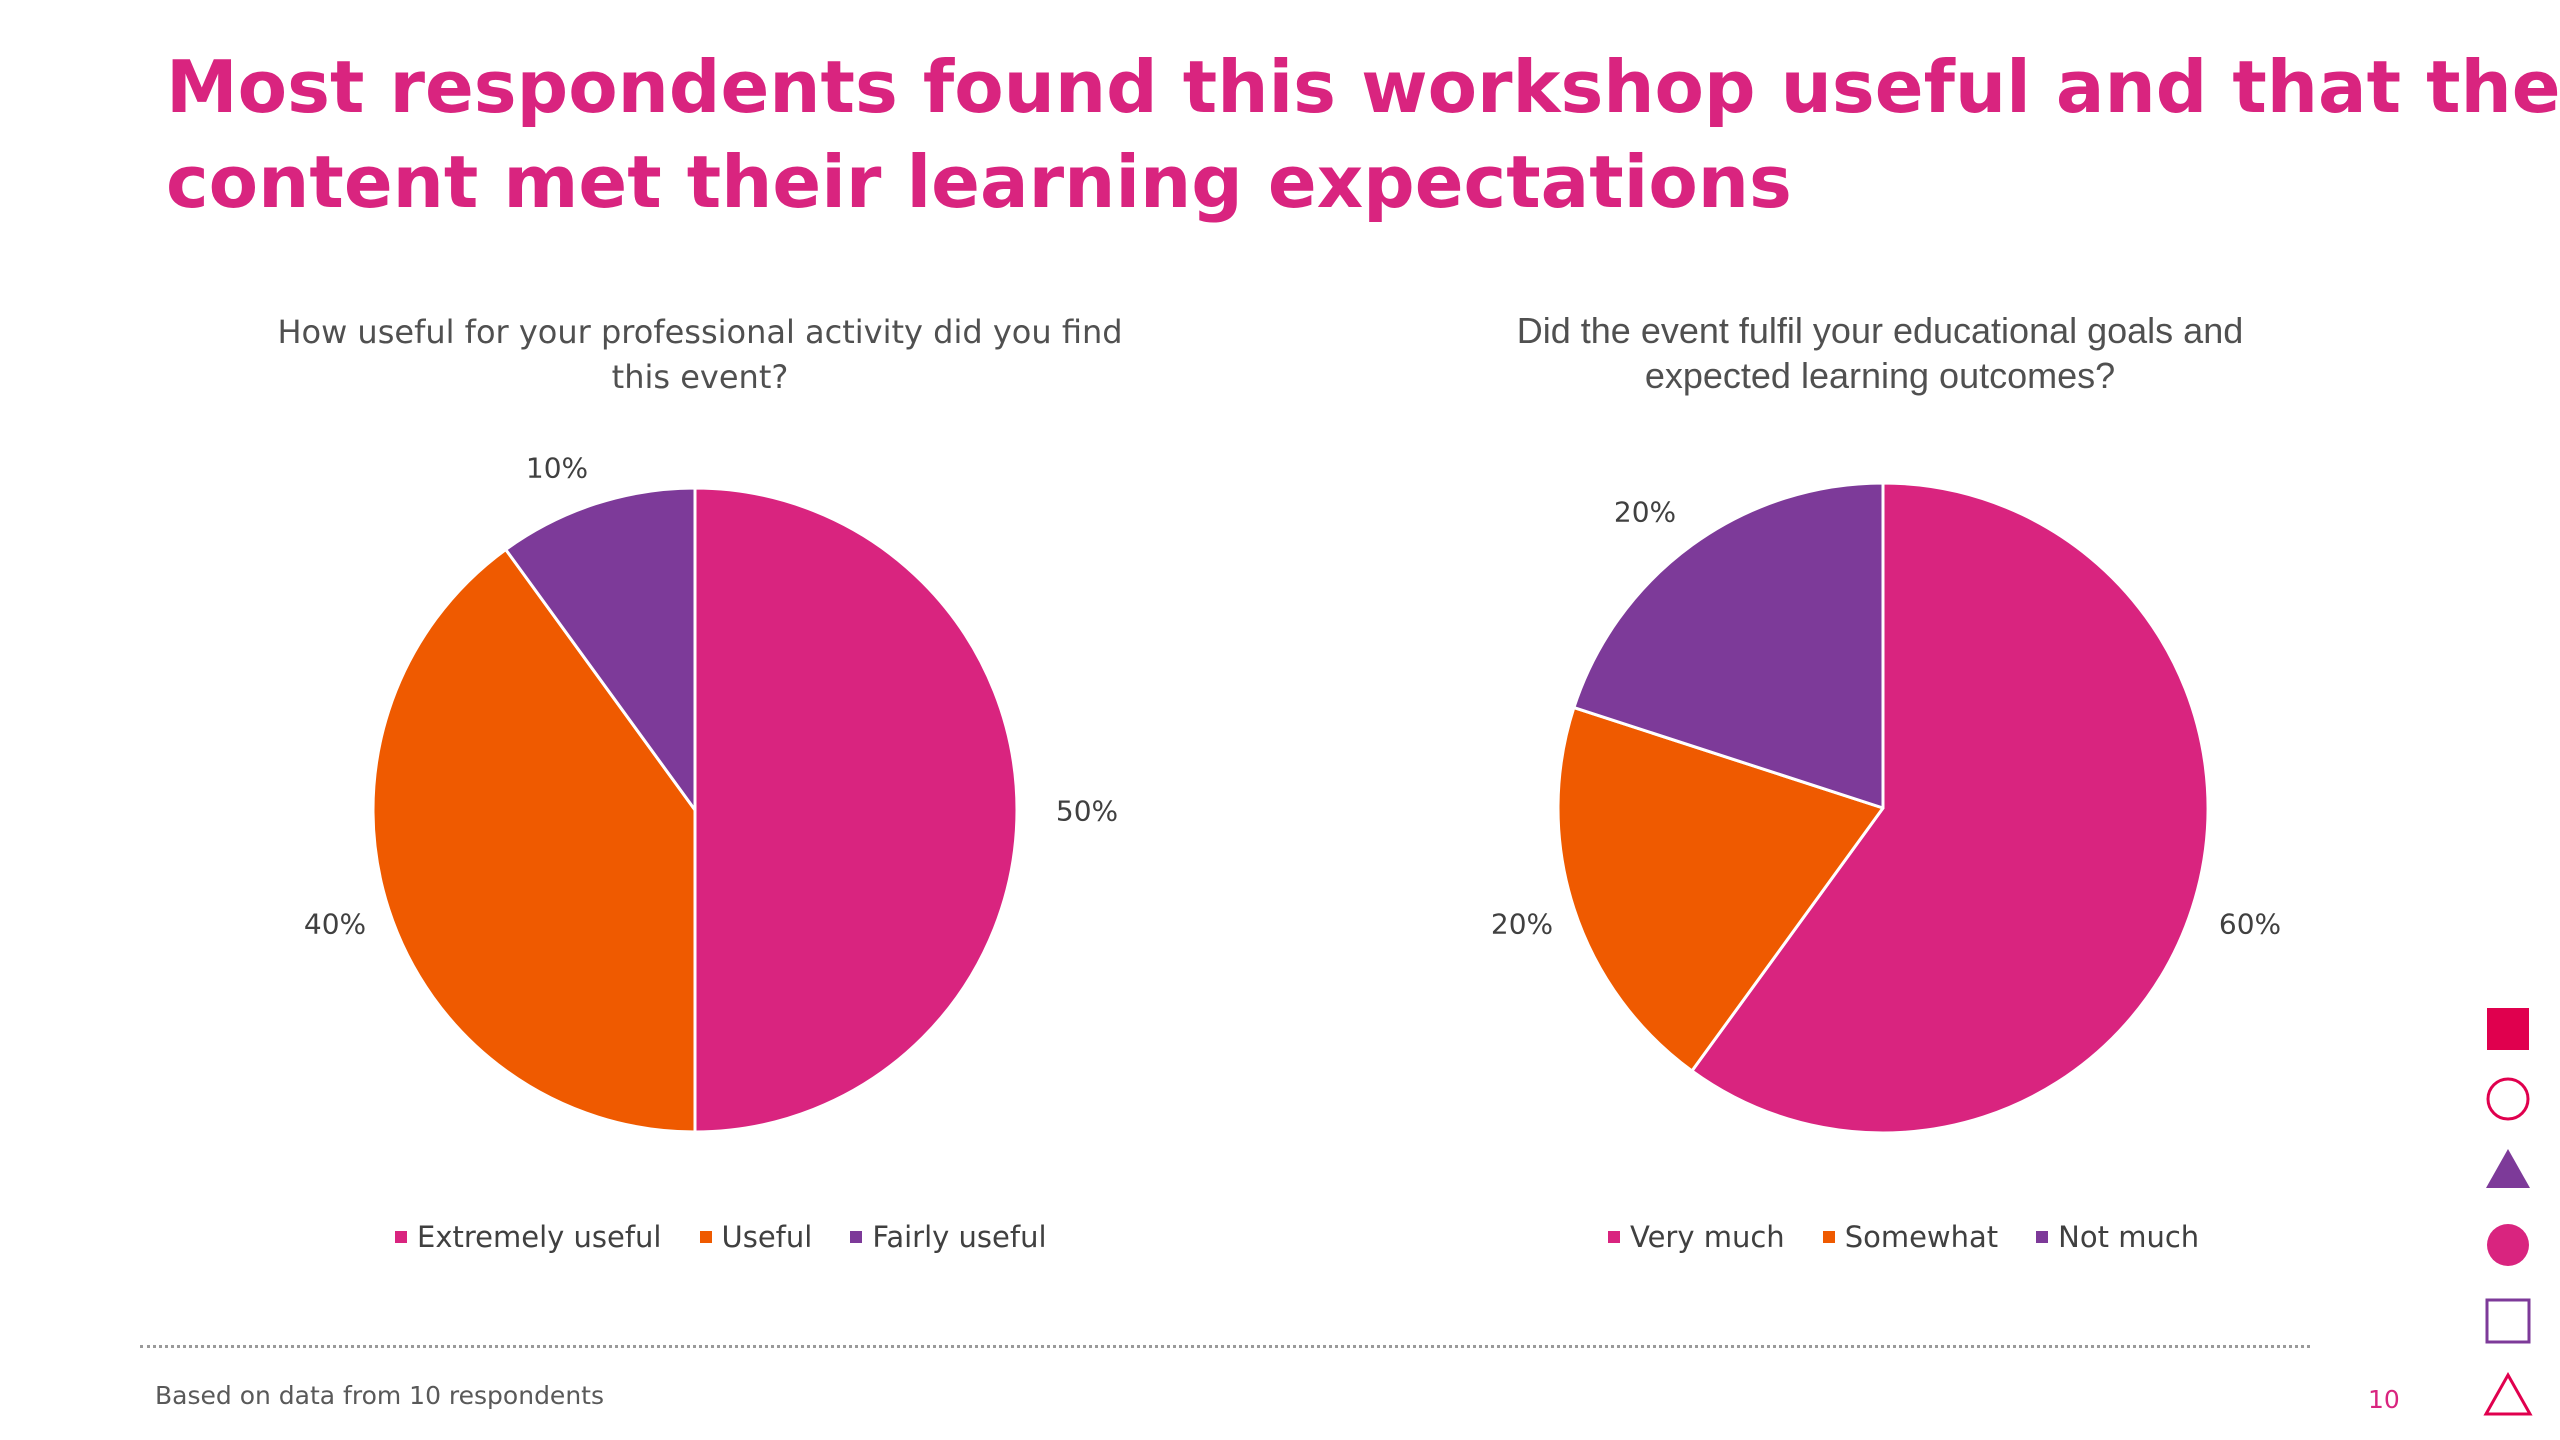 Image resolution: width=2560 pixels, height=1440 pixels. I want to click on legend-item-somewhat: Somewhat, so click(1910, 1237).